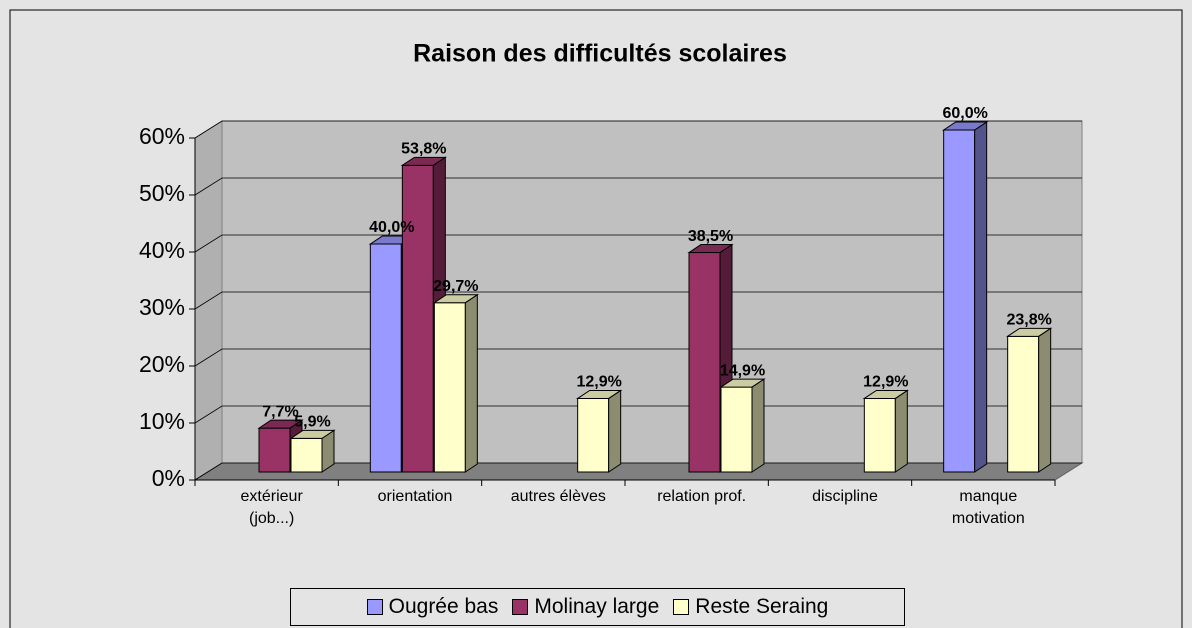 The image size is (1192, 628). I want to click on value-label: 60,0%, so click(964, 113).